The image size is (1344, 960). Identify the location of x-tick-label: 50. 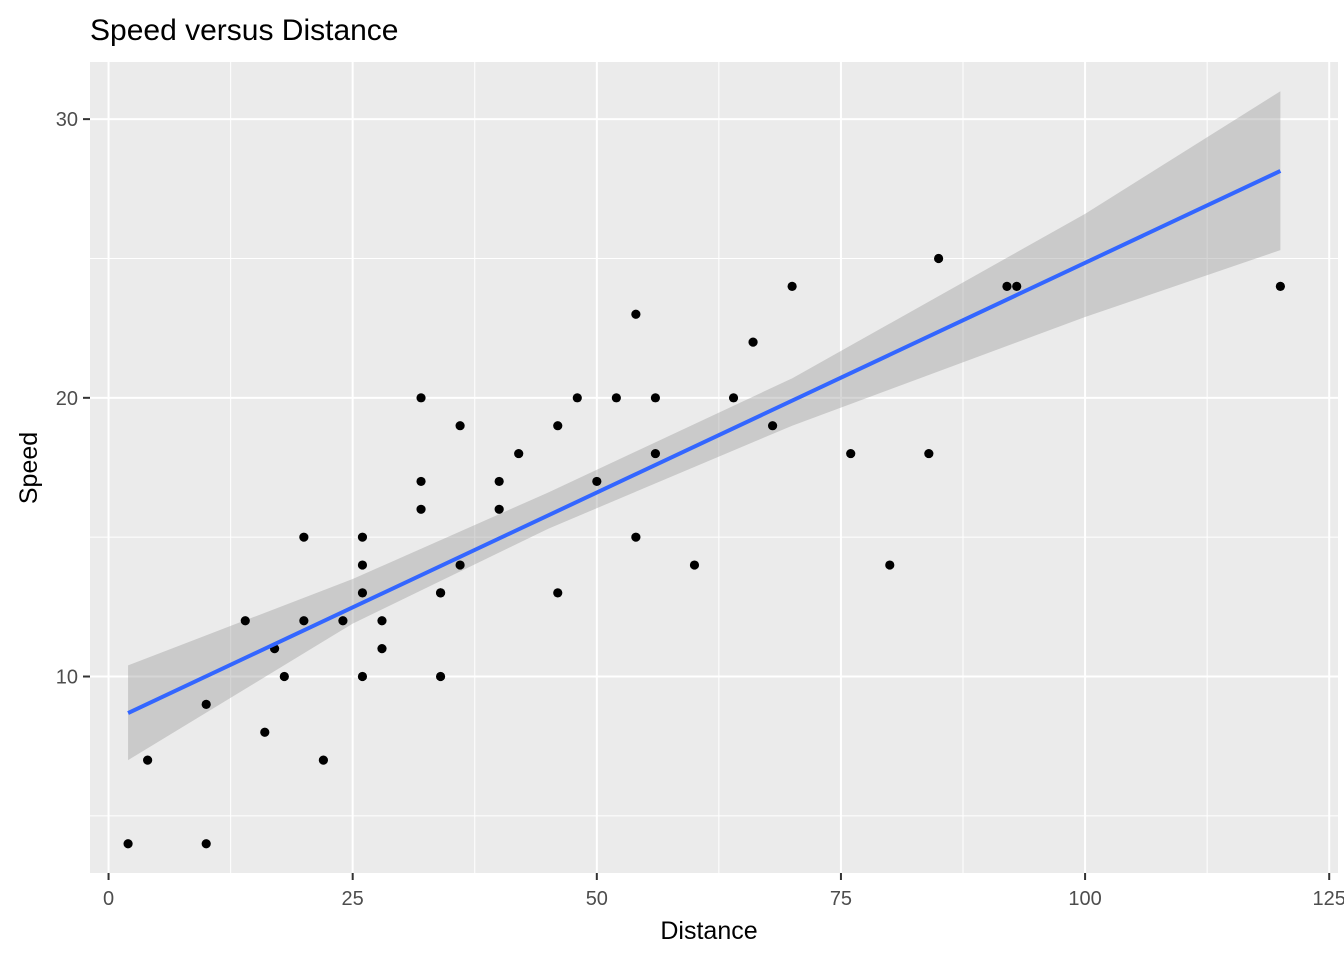
(597, 899).